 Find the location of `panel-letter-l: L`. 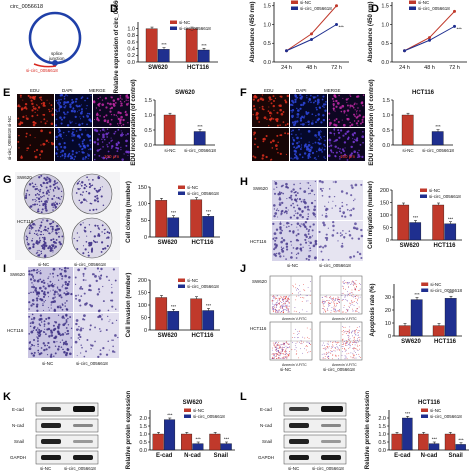

panel-letter-l: L is located at coordinates (243, 397).